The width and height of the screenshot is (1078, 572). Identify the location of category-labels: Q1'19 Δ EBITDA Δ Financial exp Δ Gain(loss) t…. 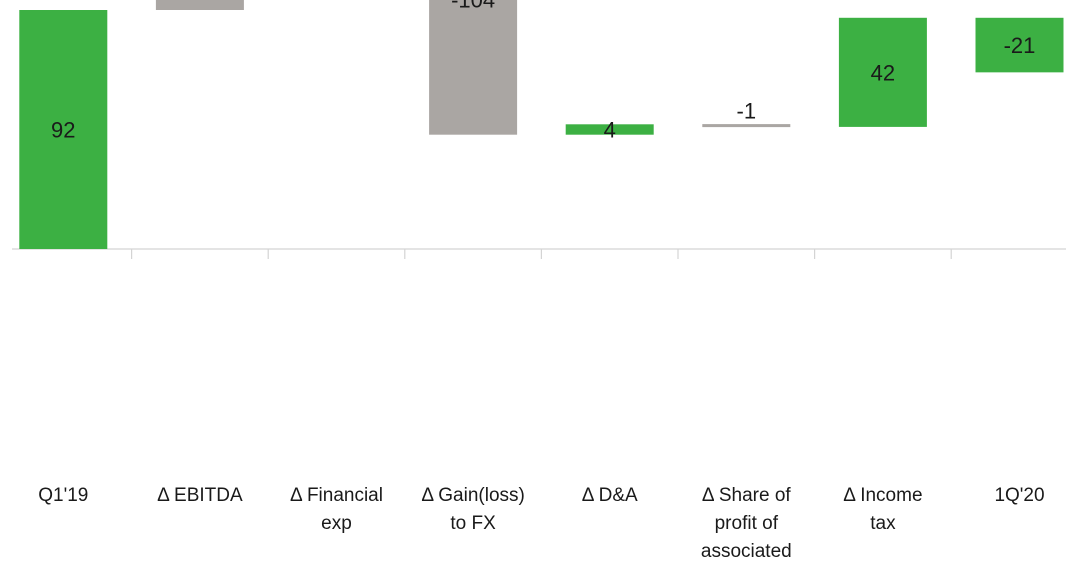
(541, 523).